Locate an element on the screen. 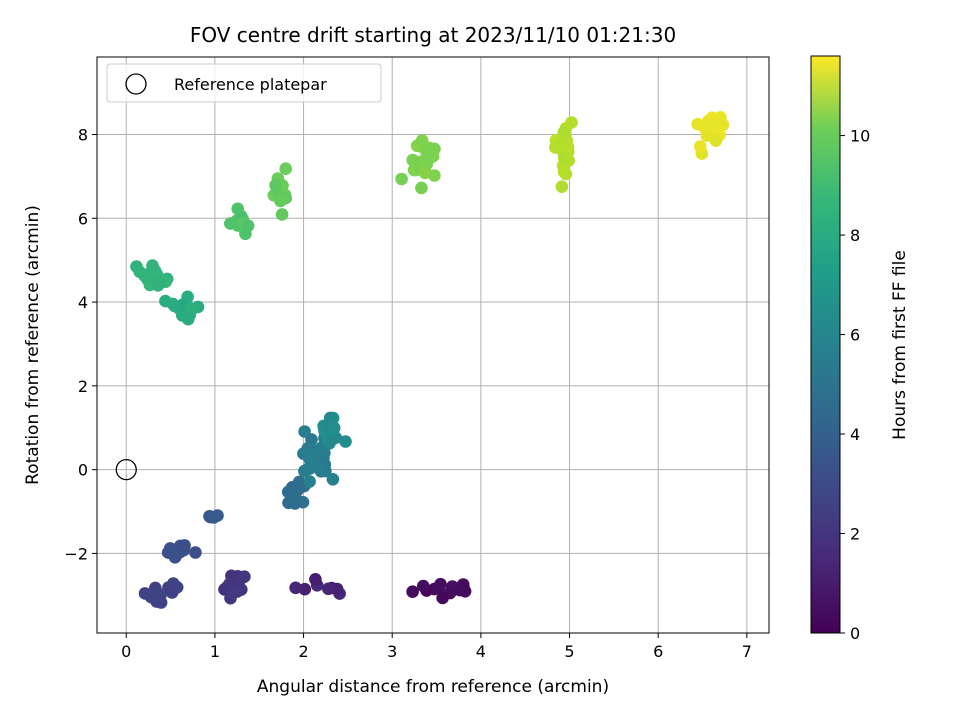  colorbar-tick-label: 2 is located at coordinates (855, 534).